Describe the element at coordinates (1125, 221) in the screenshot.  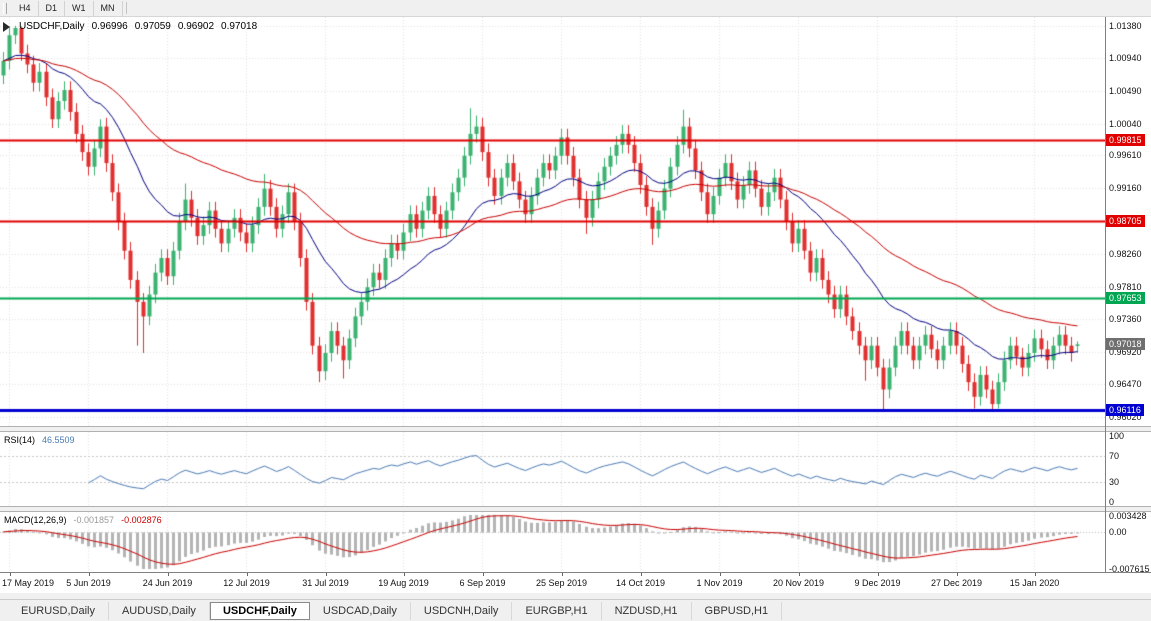
I see `resistance-level-badge: 0.98705` at that location.